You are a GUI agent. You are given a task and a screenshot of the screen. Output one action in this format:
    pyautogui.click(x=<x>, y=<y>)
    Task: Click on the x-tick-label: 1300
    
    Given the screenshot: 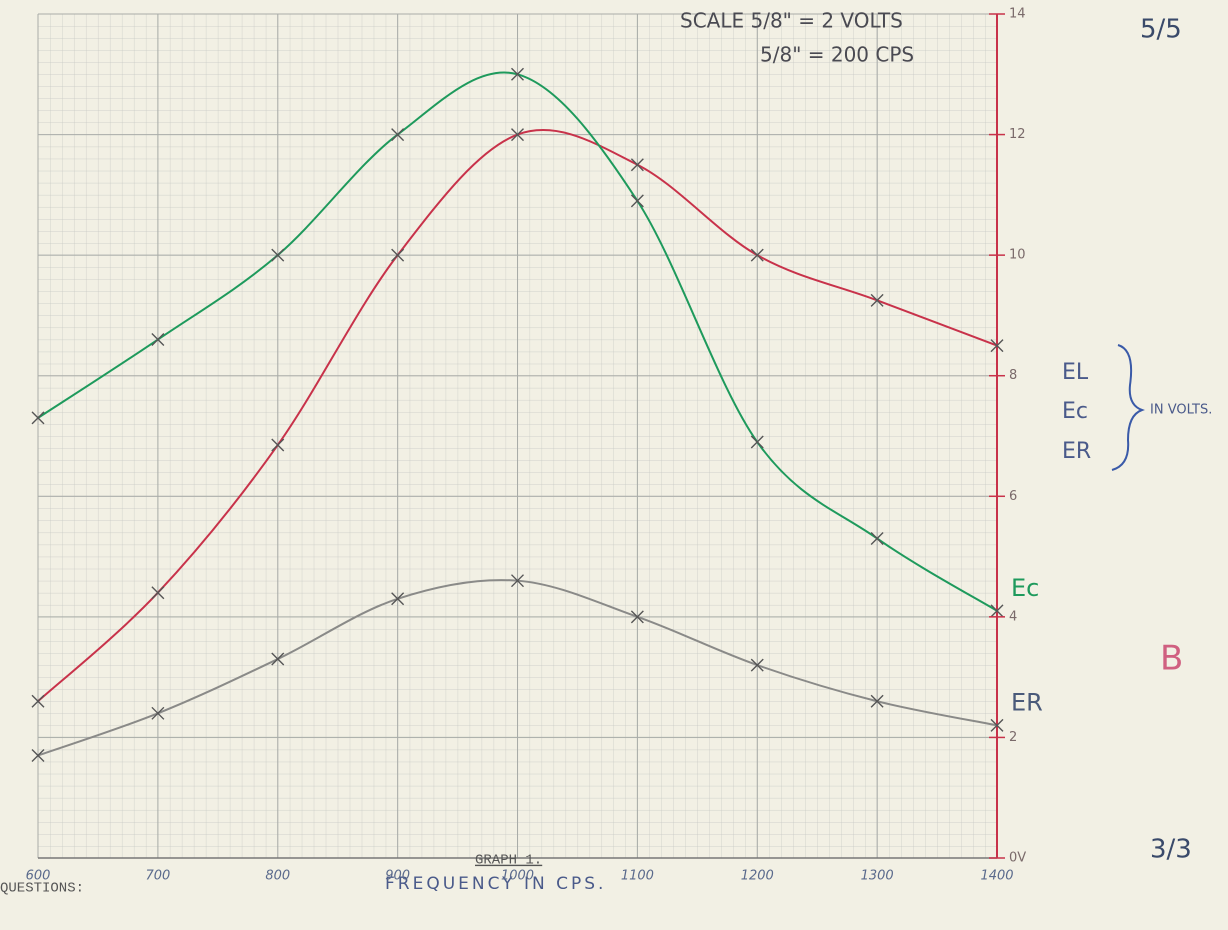 What is the action you would take?
    pyautogui.click(x=877, y=876)
    